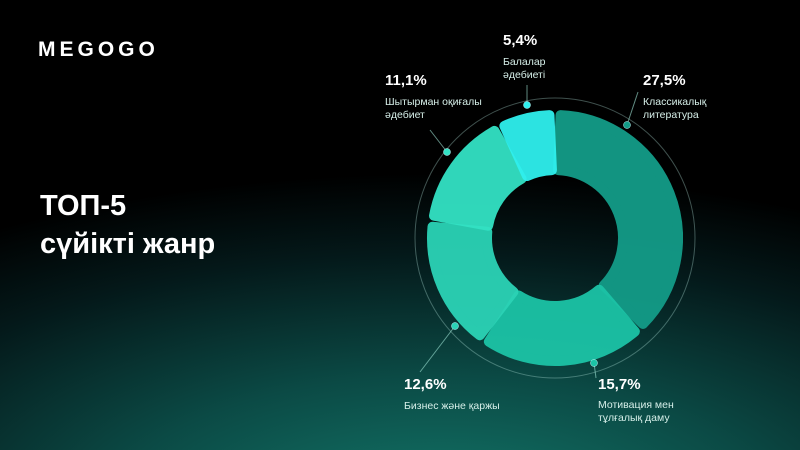 Image resolution: width=800 pixels, height=450 pixels. What do you see at coordinates (452, 406) in the screenshot?
I see `category-label: Бизнес және қаржы` at bounding box center [452, 406].